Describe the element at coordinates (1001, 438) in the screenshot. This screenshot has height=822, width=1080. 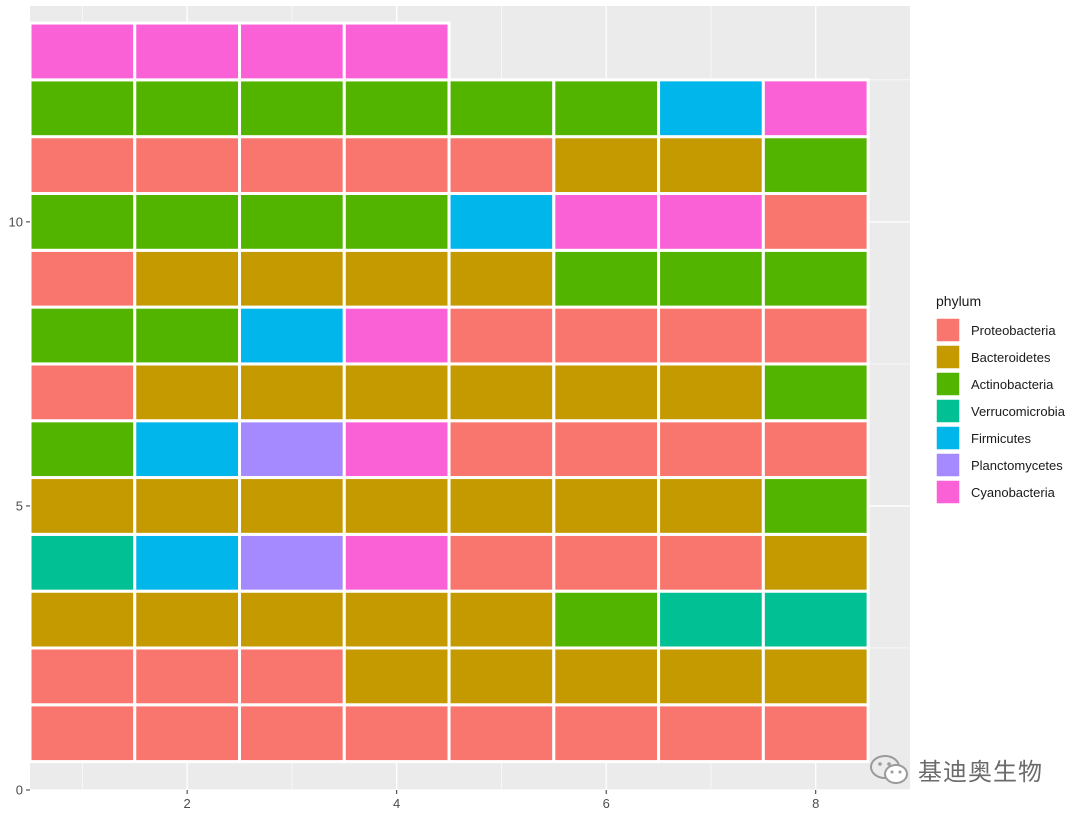
I see `legend-label: Firmicutes` at that location.